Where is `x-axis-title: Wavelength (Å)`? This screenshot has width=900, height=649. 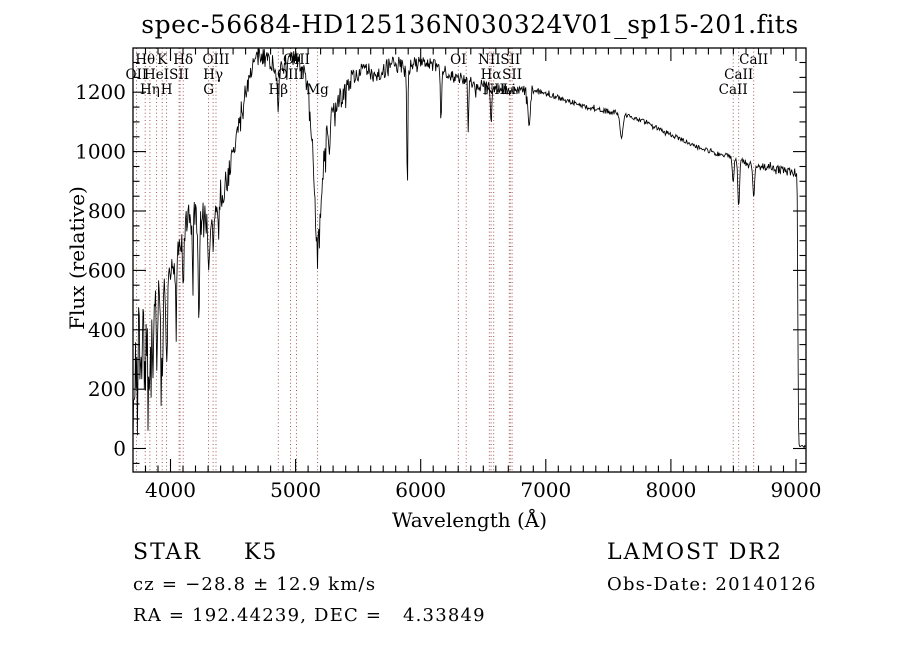
x-axis-title: Wavelength (Å) is located at coordinates (469, 520).